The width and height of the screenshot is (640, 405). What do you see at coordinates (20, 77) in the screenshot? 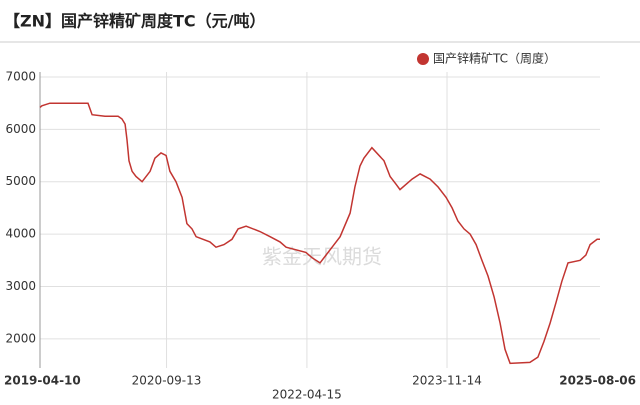
I see `y-tick-label: 7000` at bounding box center [20, 77].